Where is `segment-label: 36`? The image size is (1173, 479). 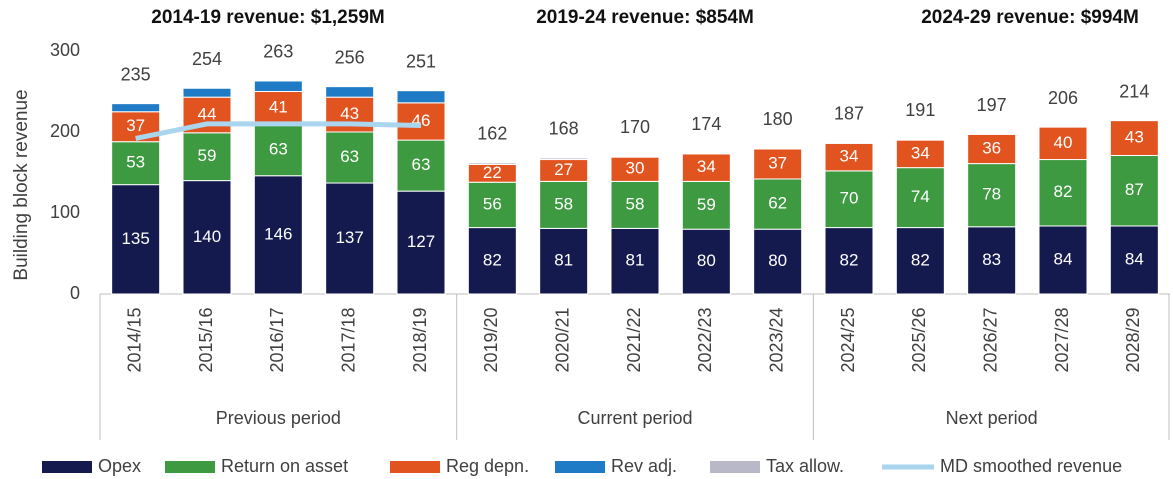 segment-label: 36 is located at coordinates (991, 147).